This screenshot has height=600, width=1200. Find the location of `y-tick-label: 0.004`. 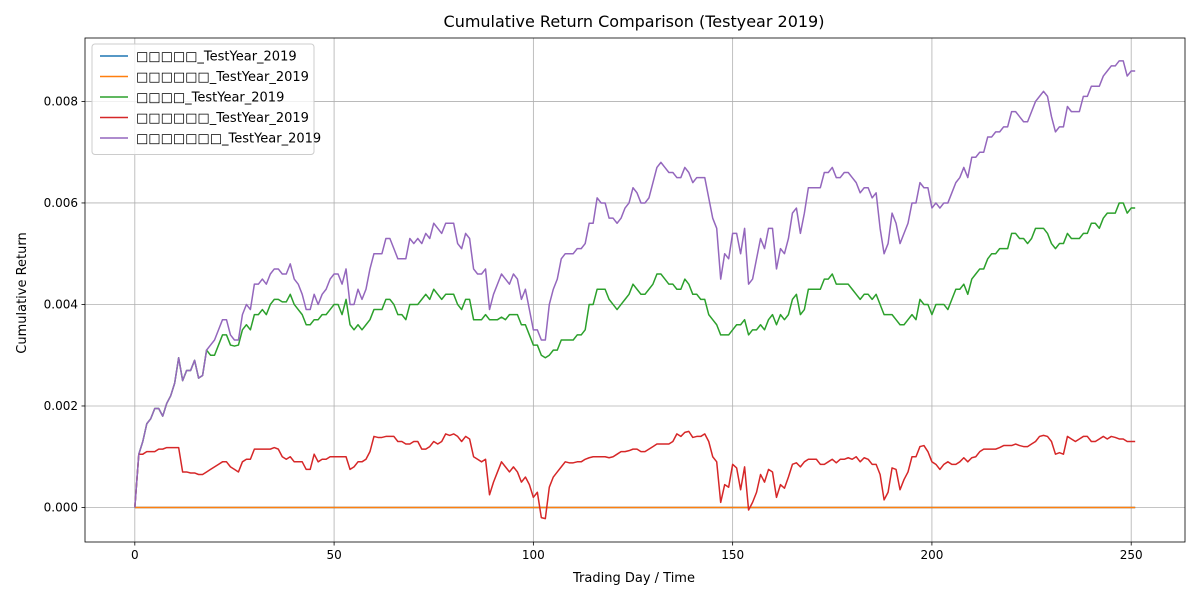

y-tick-label: 0.004 is located at coordinates (61, 304).